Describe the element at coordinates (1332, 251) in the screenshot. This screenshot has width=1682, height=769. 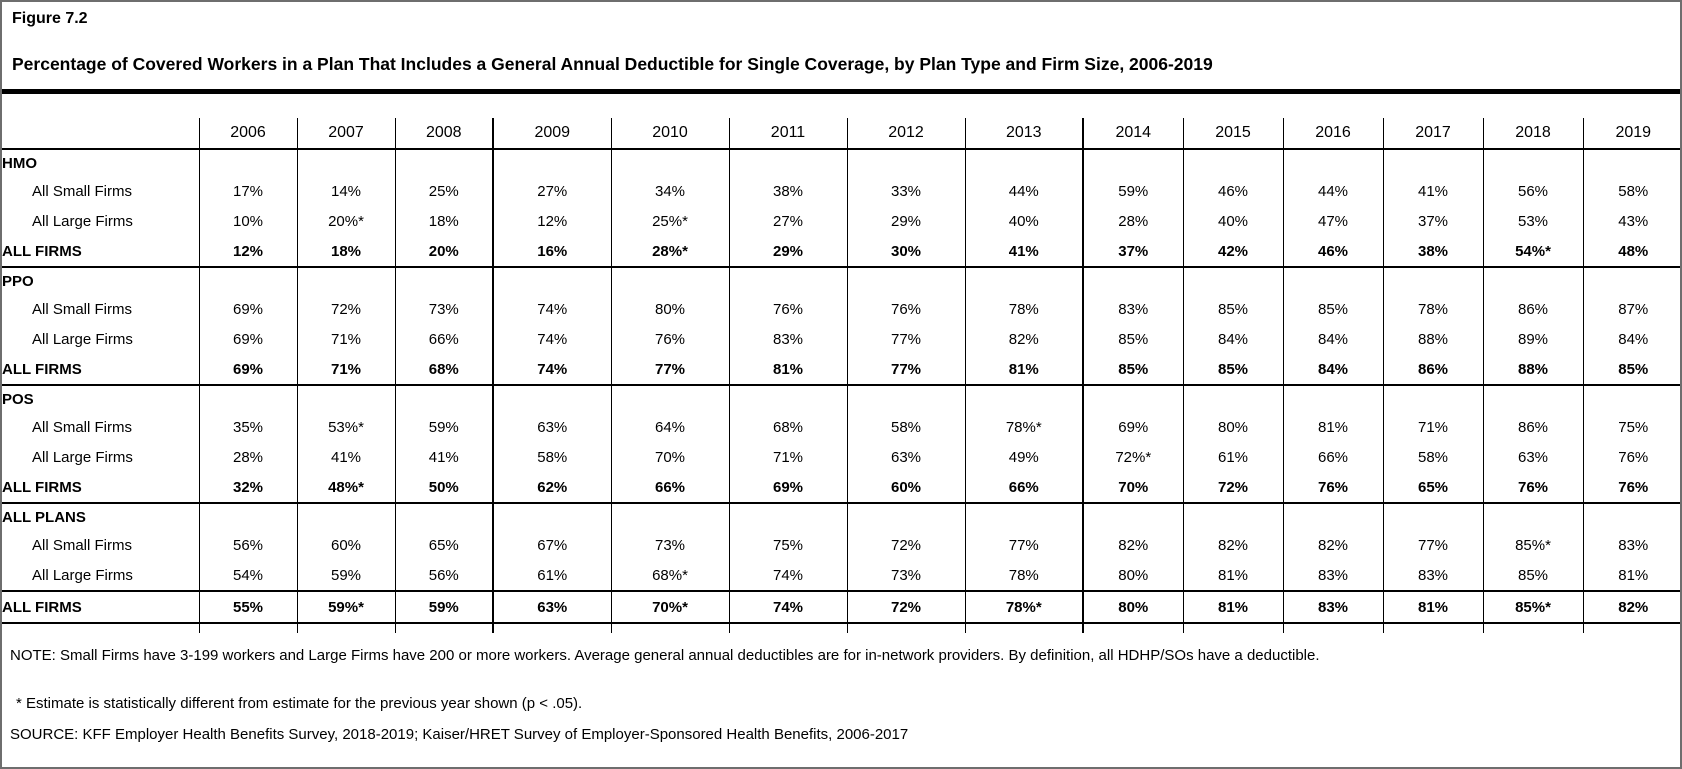
I see `value-cell: 46%` at that location.